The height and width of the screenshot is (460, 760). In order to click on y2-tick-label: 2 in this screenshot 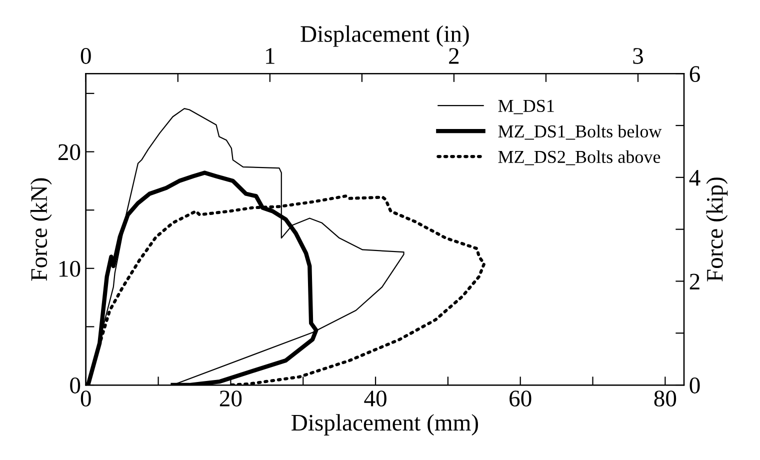, I will do `click(695, 282)`.